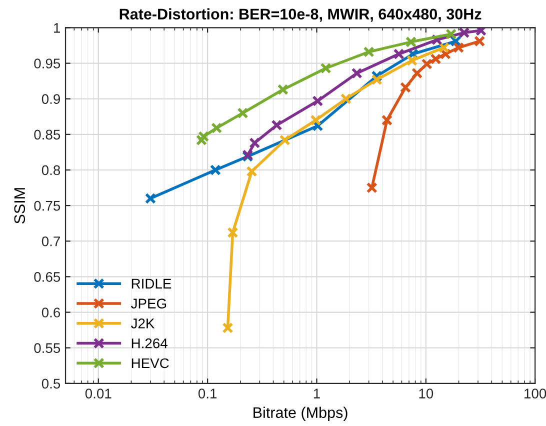 This screenshot has width=546, height=426. I want to click on legend-label: J2K, so click(143, 323).